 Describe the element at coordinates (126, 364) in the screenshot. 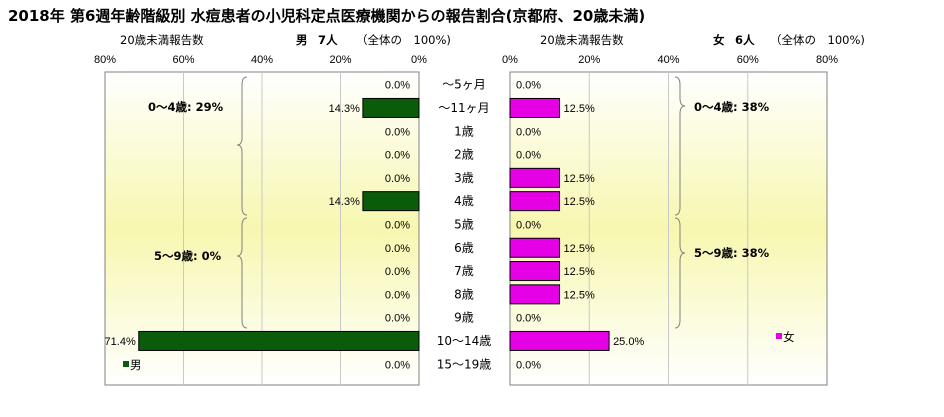

I see `legend-male-swatch` at that location.